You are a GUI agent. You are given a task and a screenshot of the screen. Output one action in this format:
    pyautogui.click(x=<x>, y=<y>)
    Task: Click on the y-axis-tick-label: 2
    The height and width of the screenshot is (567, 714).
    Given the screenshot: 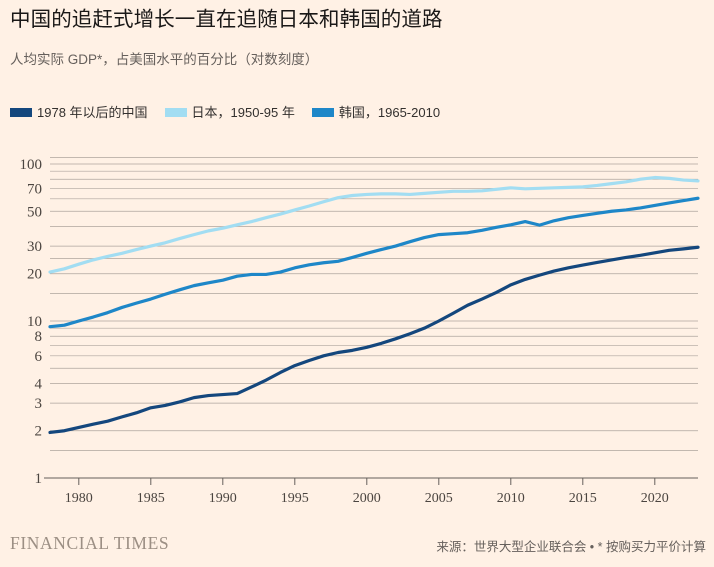 What is the action you would take?
    pyautogui.click(x=39, y=432)
    